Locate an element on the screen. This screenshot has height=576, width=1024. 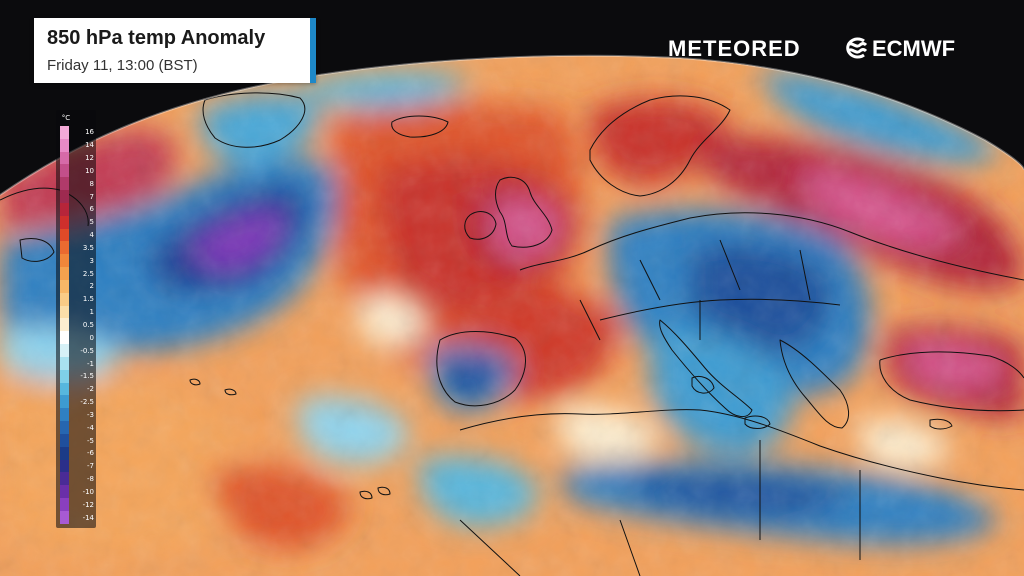
legend-label: 0 is located at coordinates (91, 337).